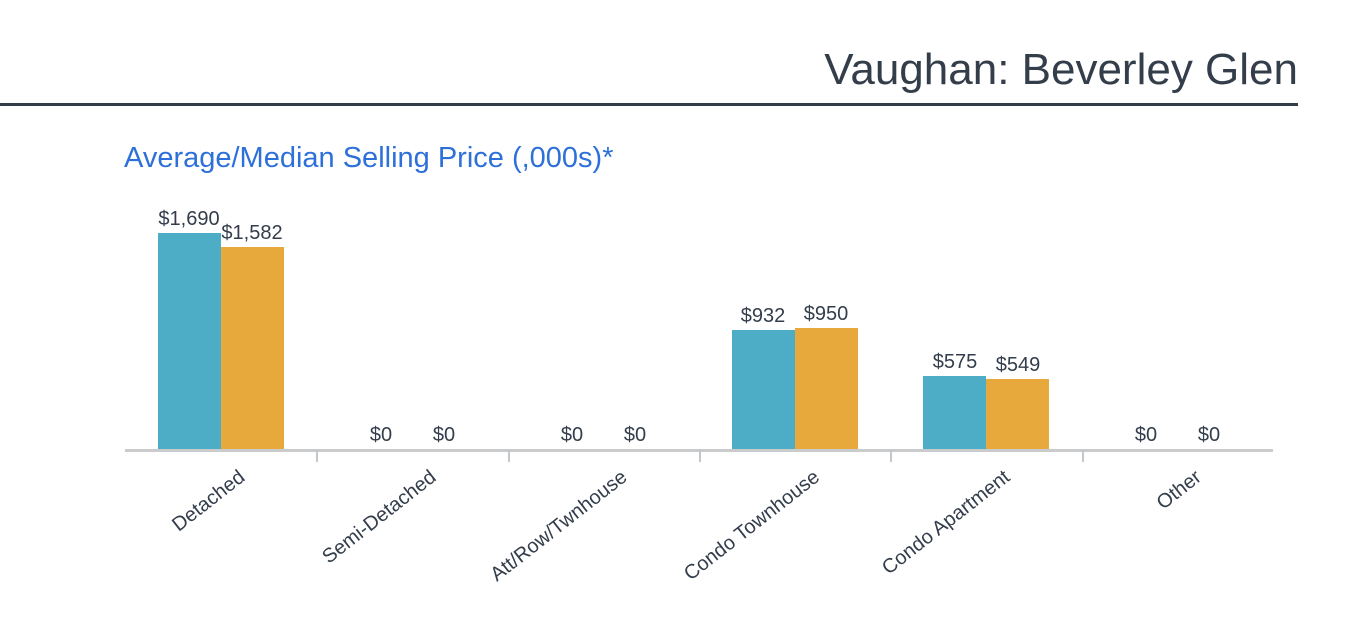  What do you see at coordinates (369, 158) in the screenshot?
I see `chart-title: Average/Median Selling Price (,000s)*` at bounding box center [369, 158].